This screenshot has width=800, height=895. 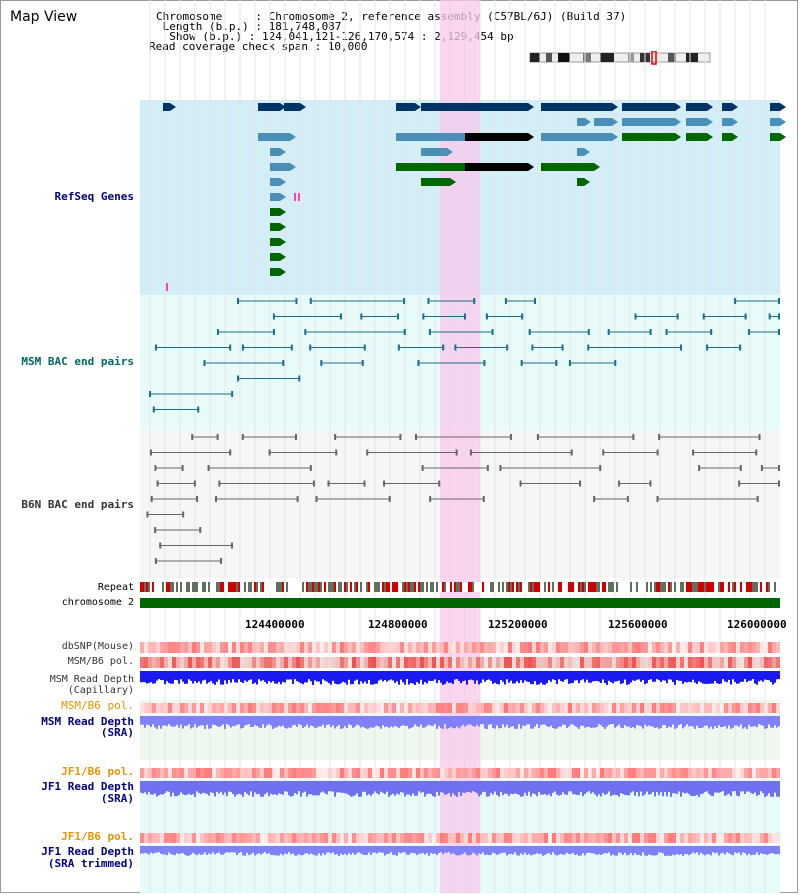 What do you see at coordinates (587, 57) in the screenshot?
I see `ideogram-band` at bounding box center [587, 57].